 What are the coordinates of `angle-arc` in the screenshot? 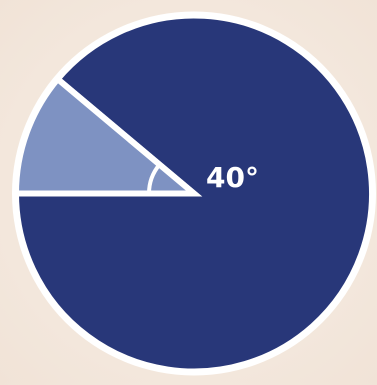 It's located at (154, 178).